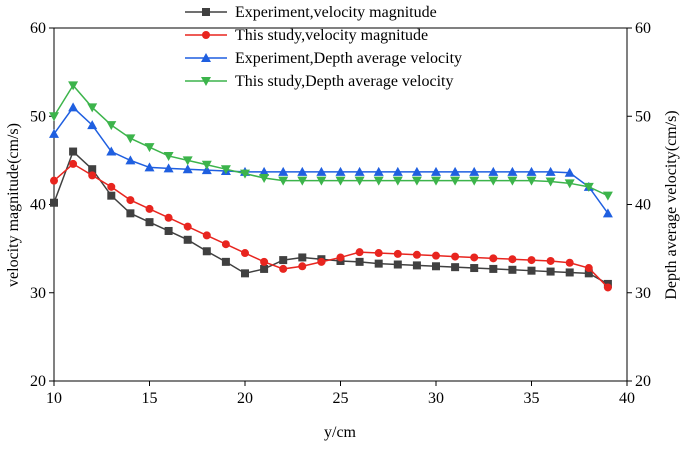 The image size is (685, 450). What do you see at coordinates (54, 398) in the screenshot?
I see `x-tick-label: 10` at bounding box center [54, 398].